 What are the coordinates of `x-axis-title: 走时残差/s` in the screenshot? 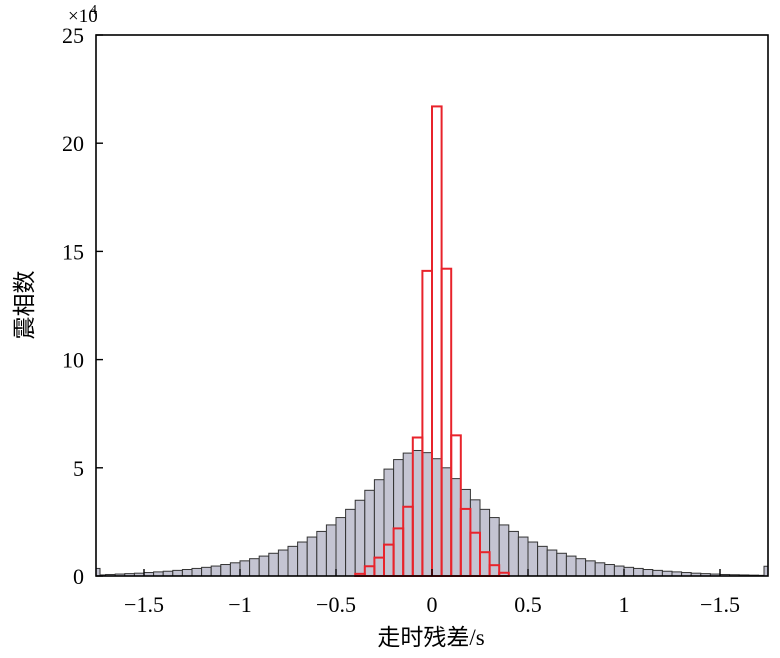 It's located at (430, 637).